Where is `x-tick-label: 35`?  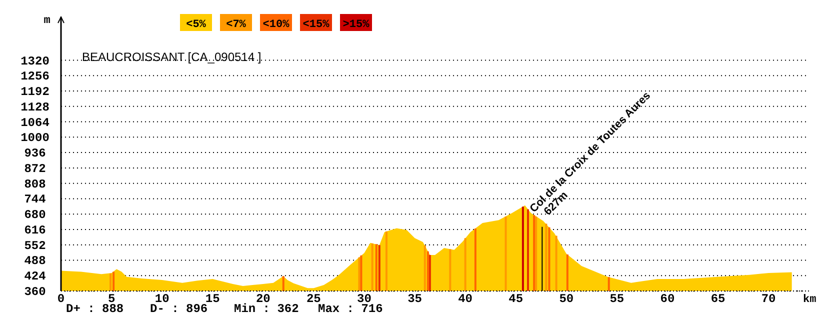 x-tick-label: 35 is located at coordinates (415, 299).